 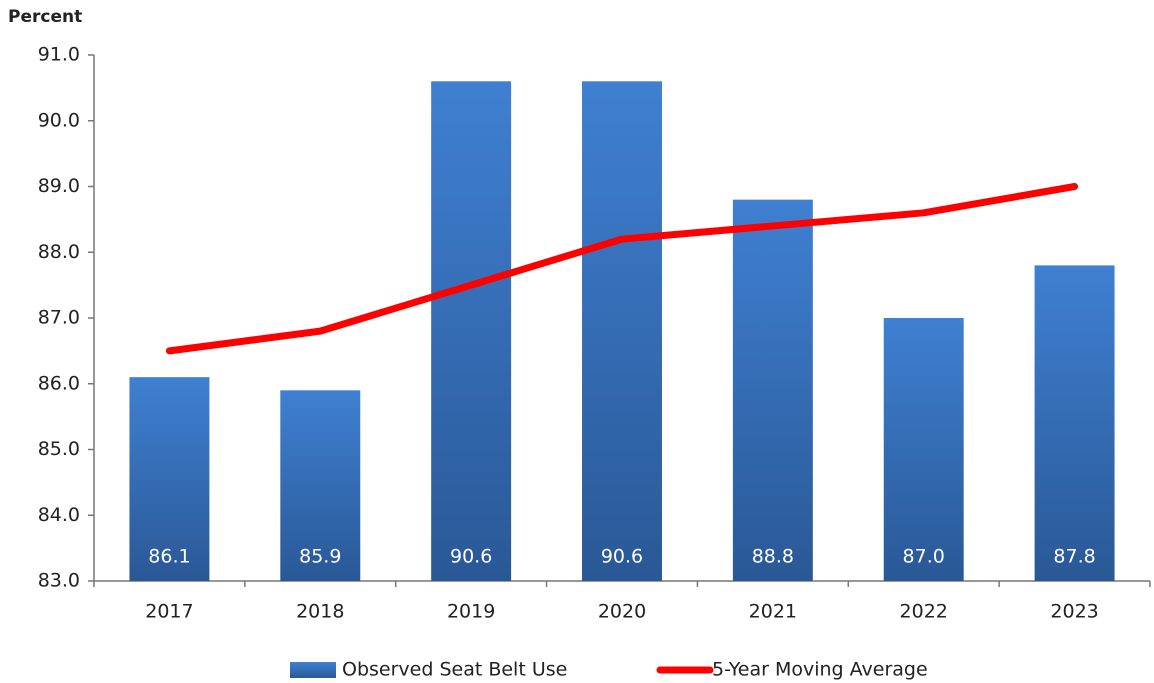 I want to click on bar-value-label: 88.8, so click(x=773, y=557).